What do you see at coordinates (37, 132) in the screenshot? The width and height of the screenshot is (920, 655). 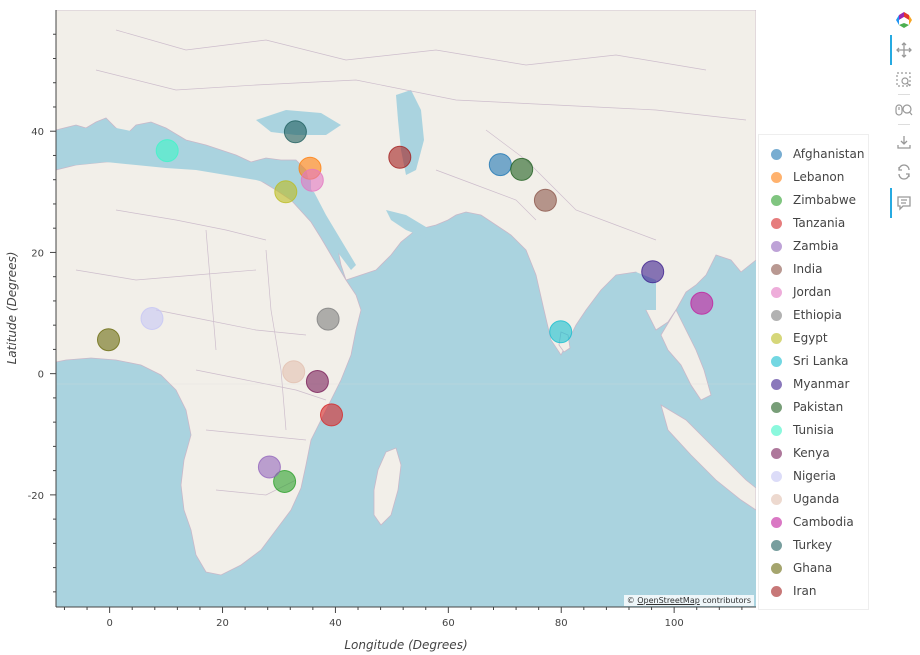 I see `y-tick-label: 40` at bounding box center [37, 132].